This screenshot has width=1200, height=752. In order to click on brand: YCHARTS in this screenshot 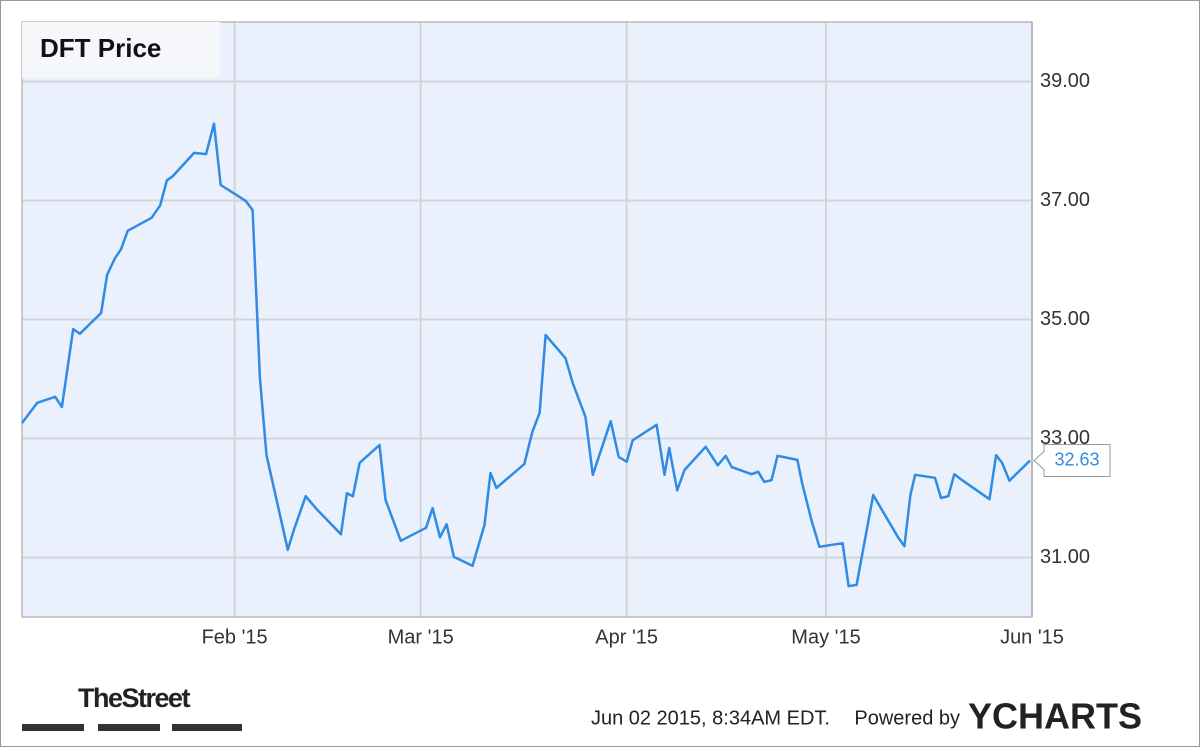, I will do `click(1055, 716)`.